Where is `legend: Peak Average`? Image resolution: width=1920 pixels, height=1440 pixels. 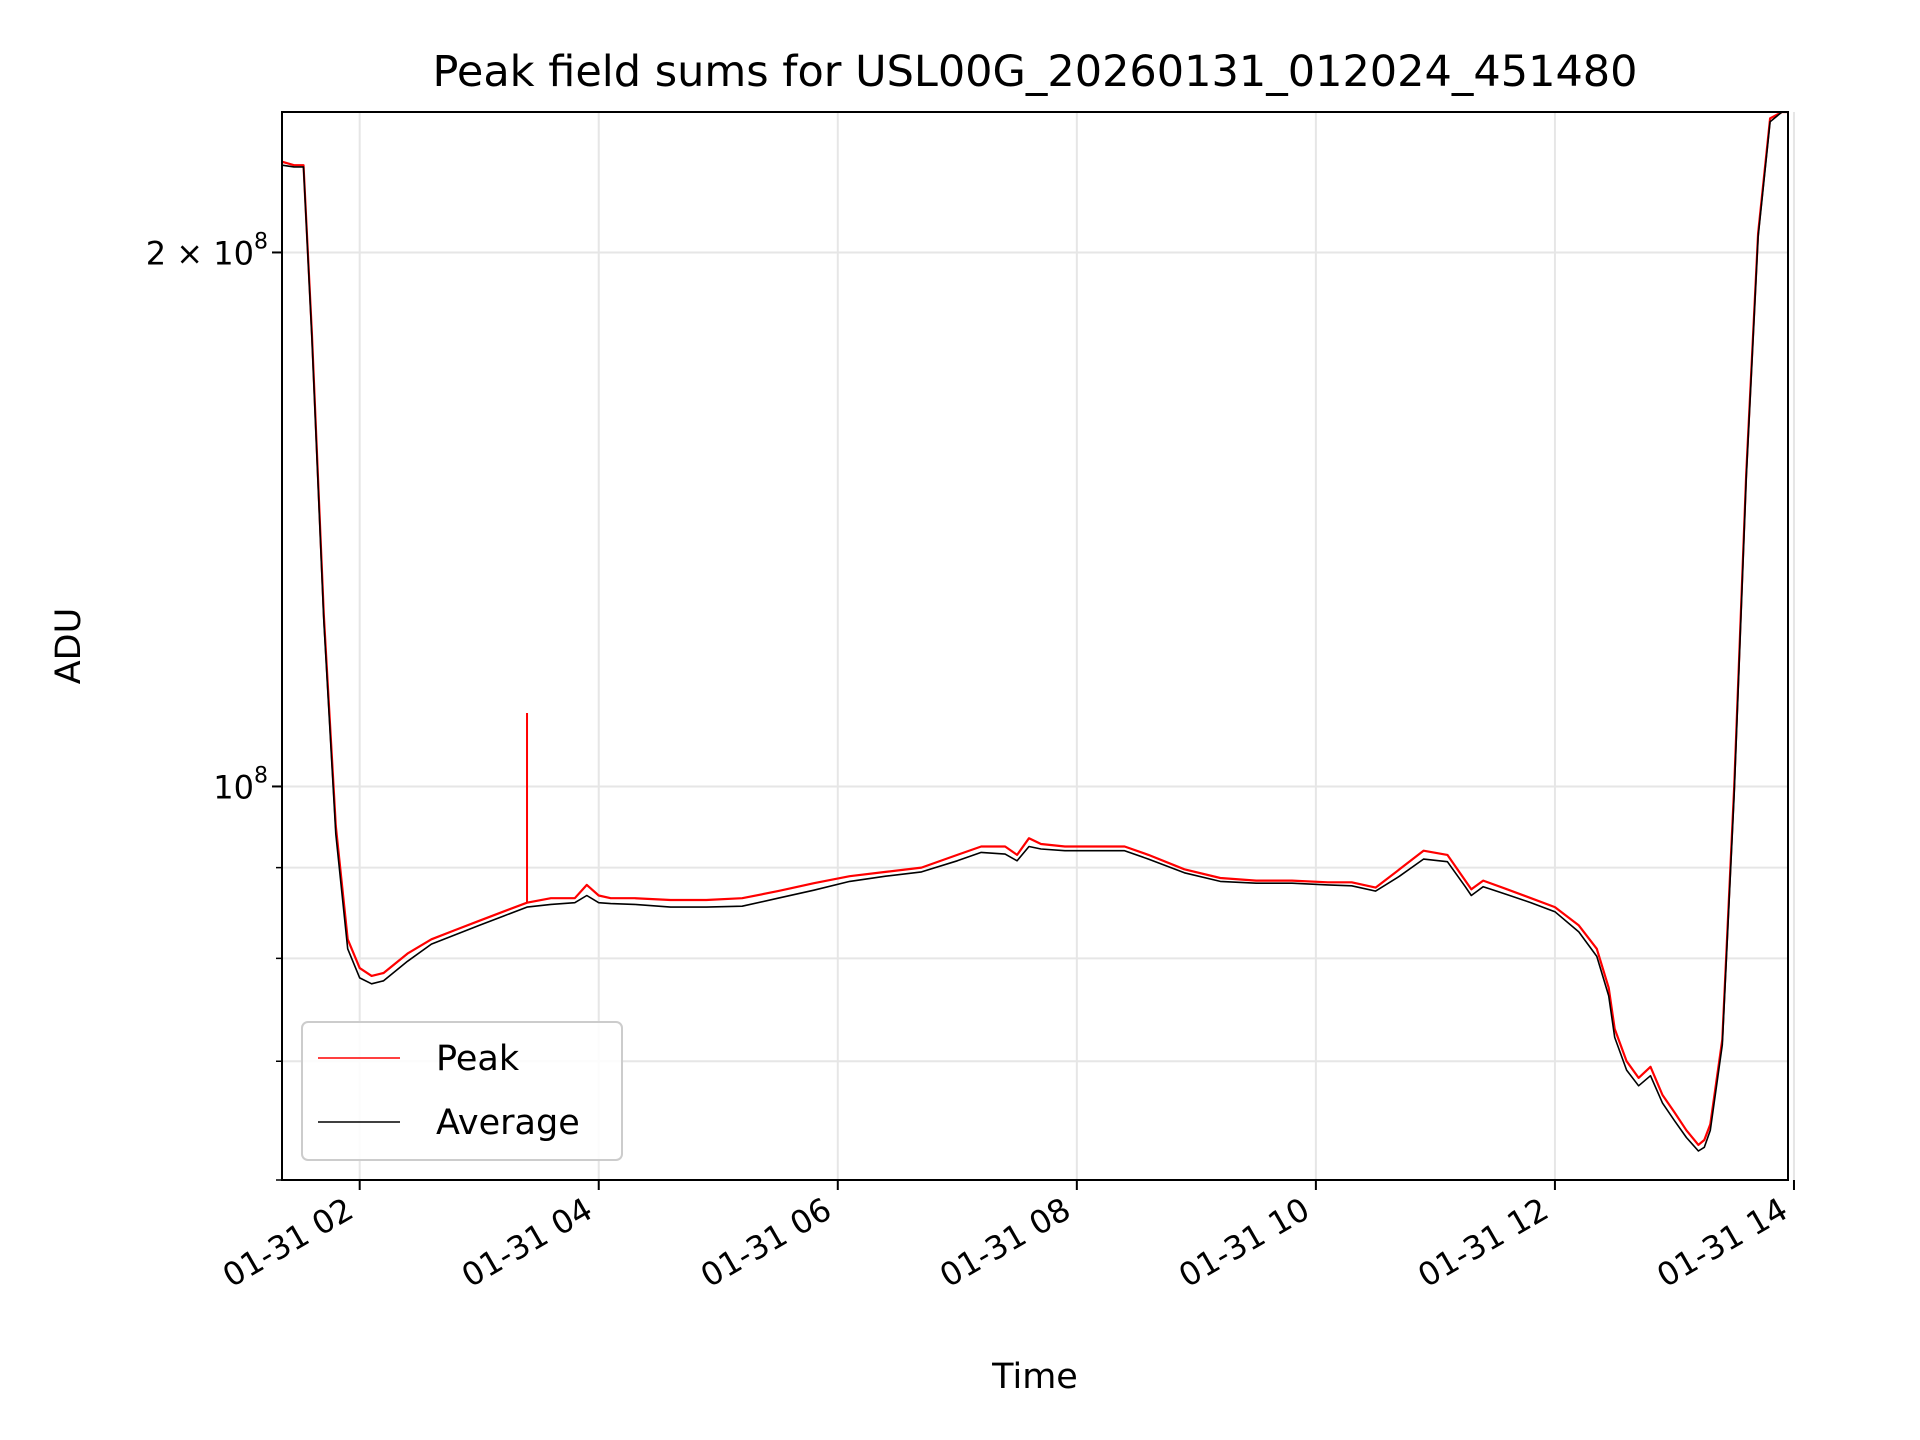
legend: Peak Average is located at coordinates (462, 1091).